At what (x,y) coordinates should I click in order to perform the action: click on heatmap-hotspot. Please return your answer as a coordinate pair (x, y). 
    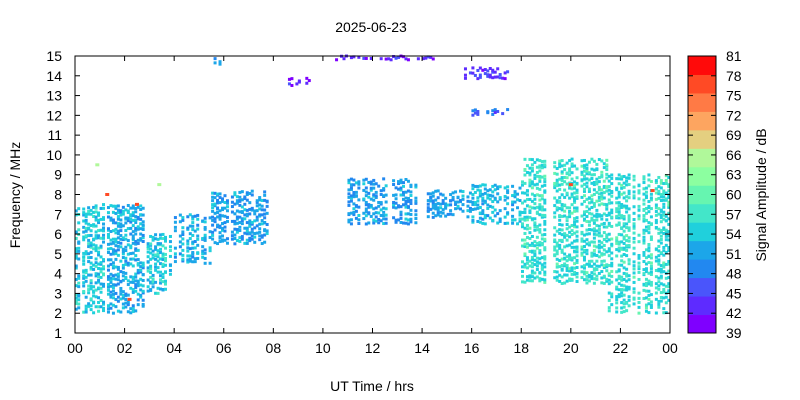
    Looking at the image, I should click on (97, 165).